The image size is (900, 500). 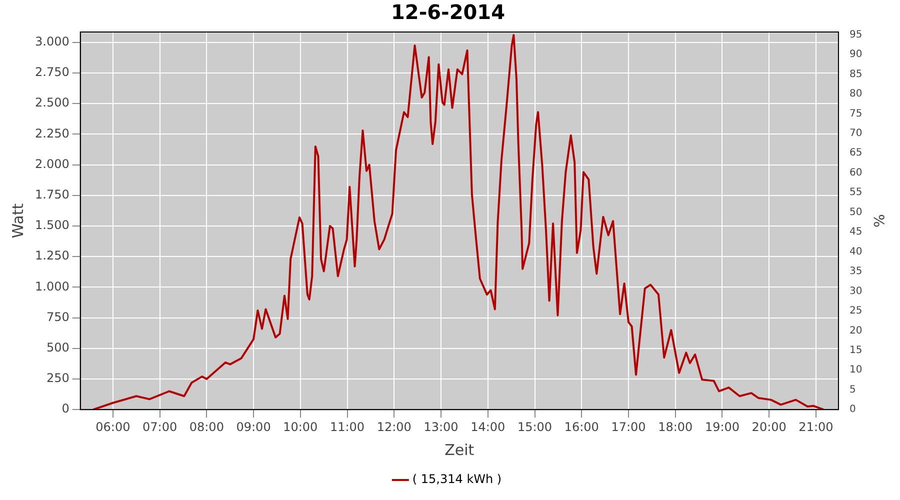 I want to click on y-tick-label: 3.000, so click(x=52, y=41).